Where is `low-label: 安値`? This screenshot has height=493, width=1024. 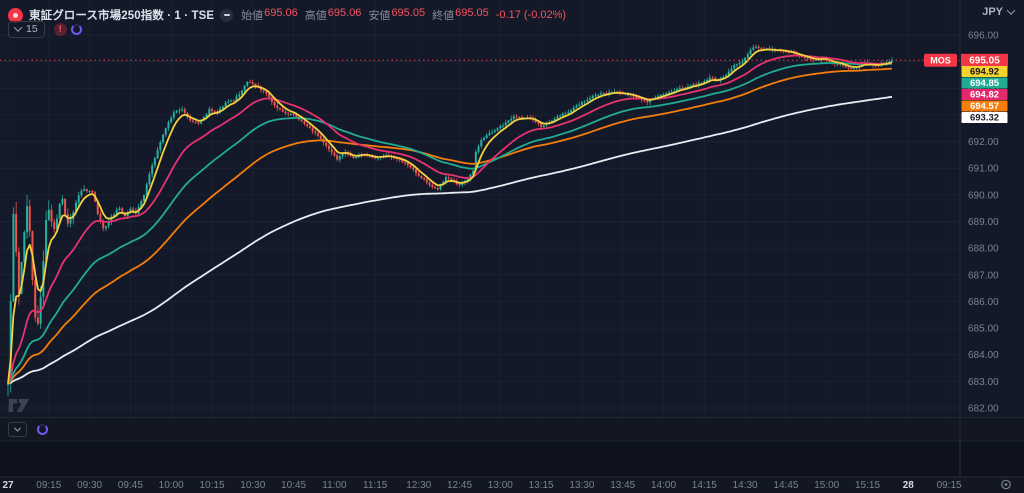
low-label: 安値 is located at coordinates (379, 16).